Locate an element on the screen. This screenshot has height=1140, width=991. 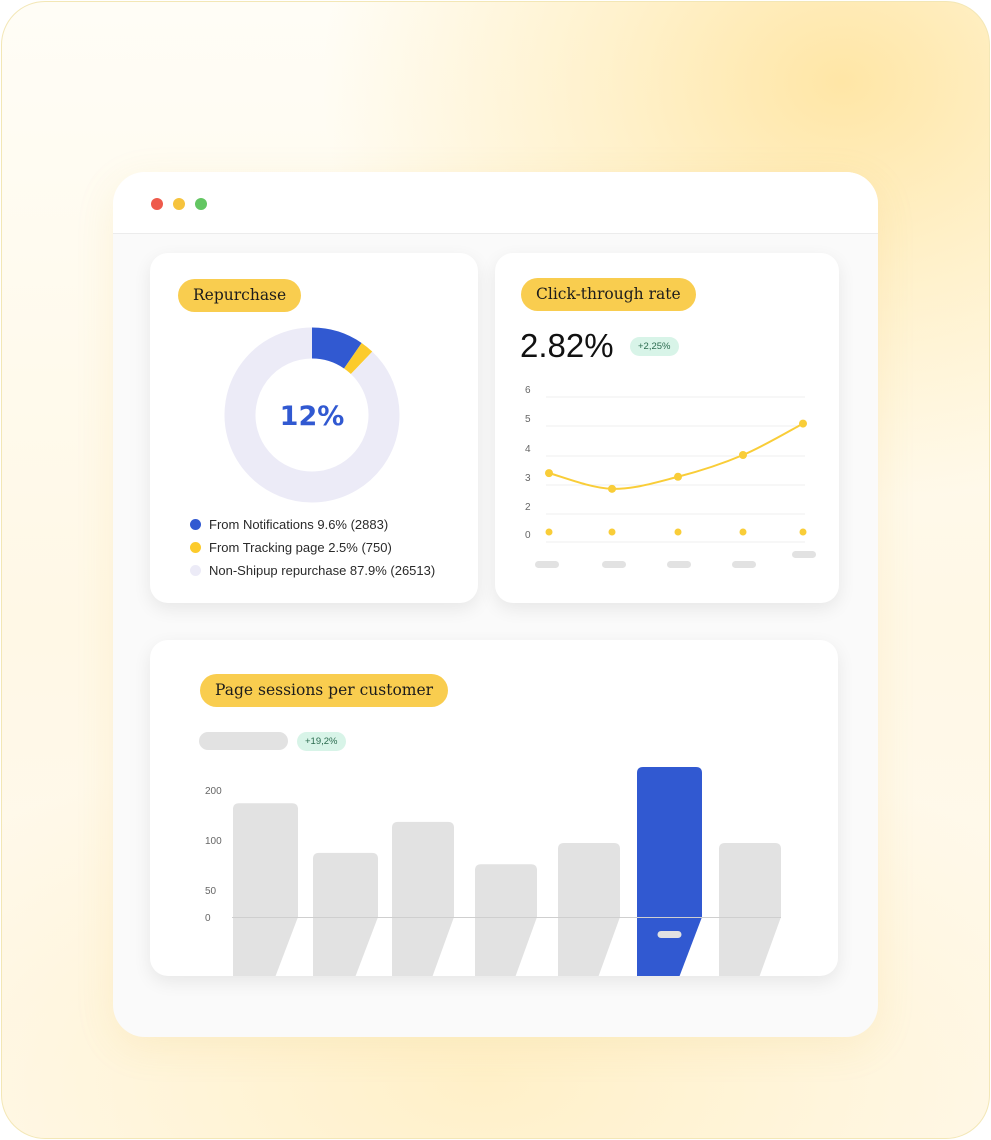
sessions-bar-chart: 200 100 50 0 is located at coordinates (493, 871).